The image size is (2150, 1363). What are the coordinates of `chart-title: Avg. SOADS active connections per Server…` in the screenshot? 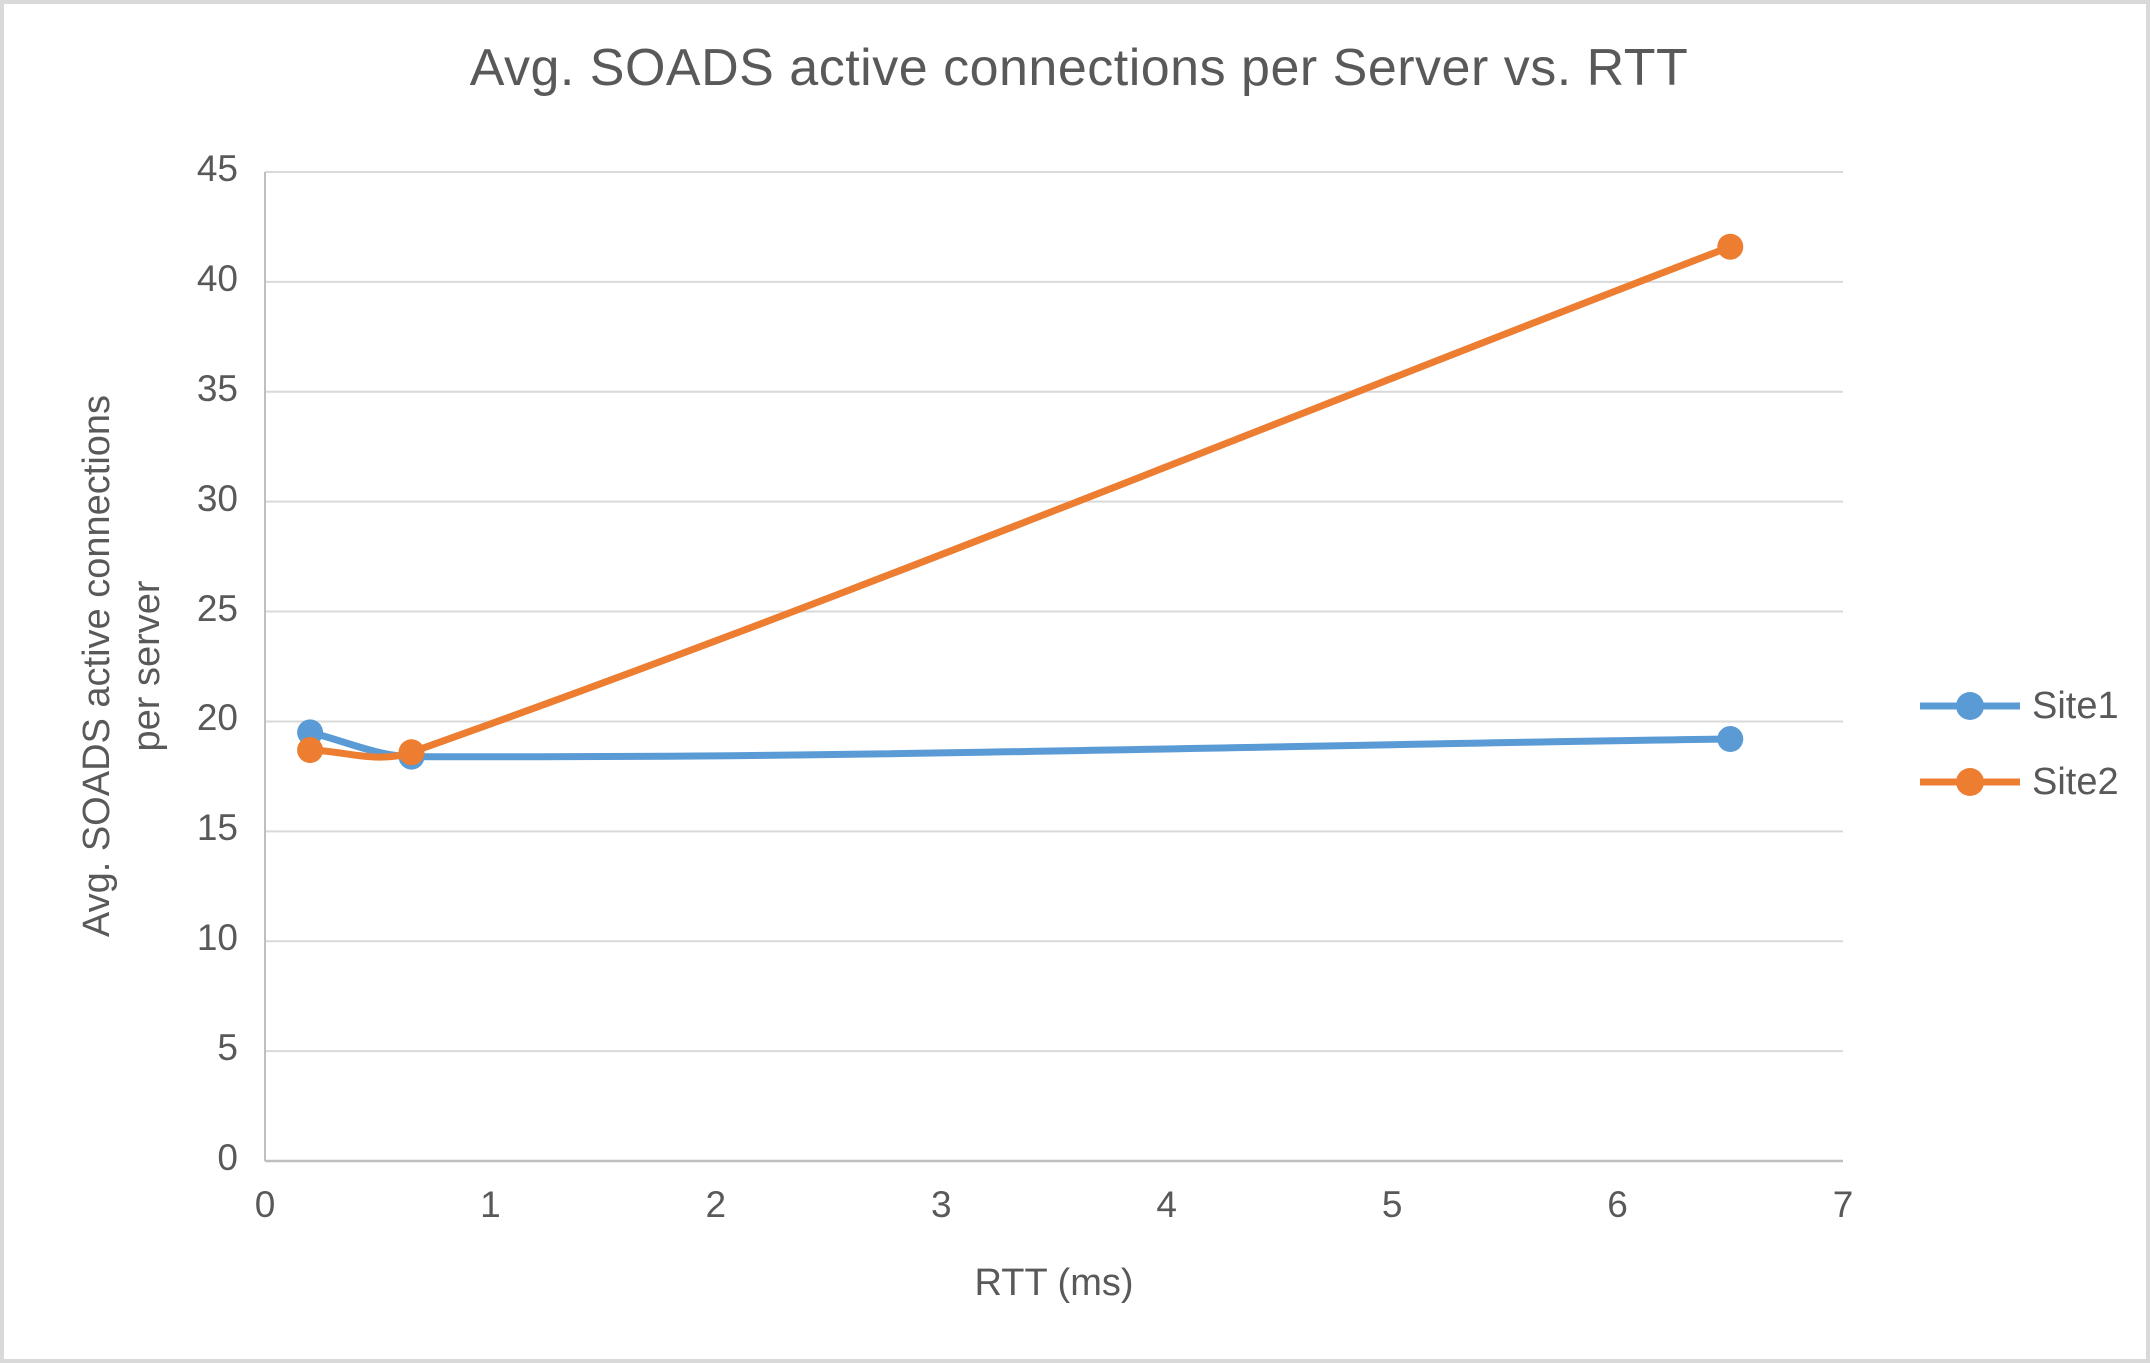 It's located at (1079, 68).